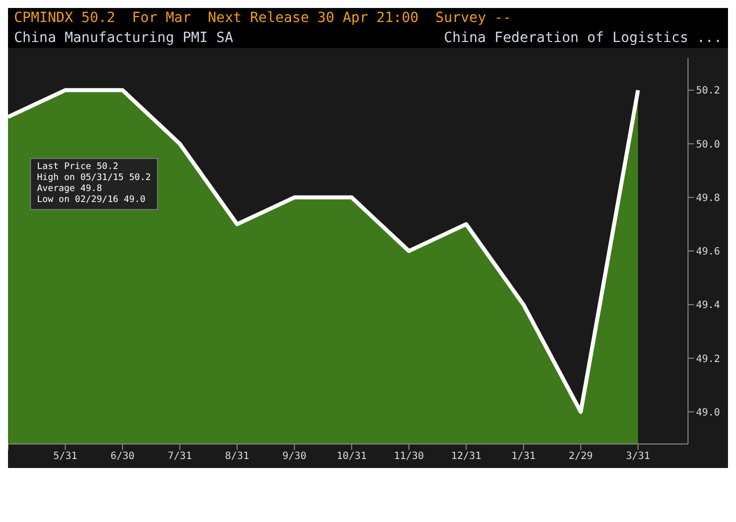  What do you see at coordinates (708, 252) in the screenshot?
I see `y-tick-label: 49.6` at bounding box center [708, 252].